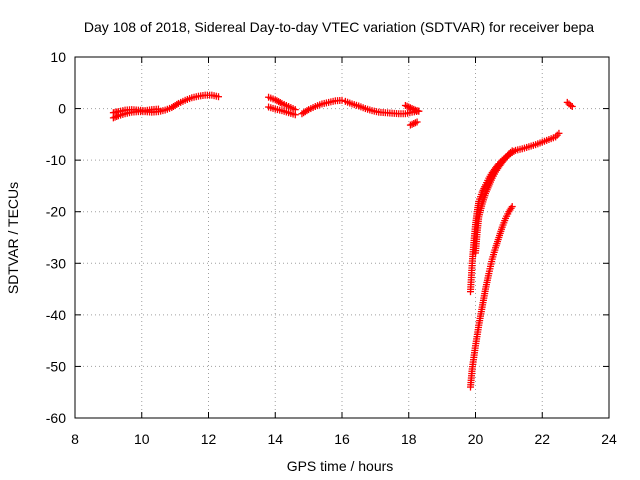  Describe the element at coordinates (409, 439) in the screenshot. I see `x-tick-label: 18` at that location.